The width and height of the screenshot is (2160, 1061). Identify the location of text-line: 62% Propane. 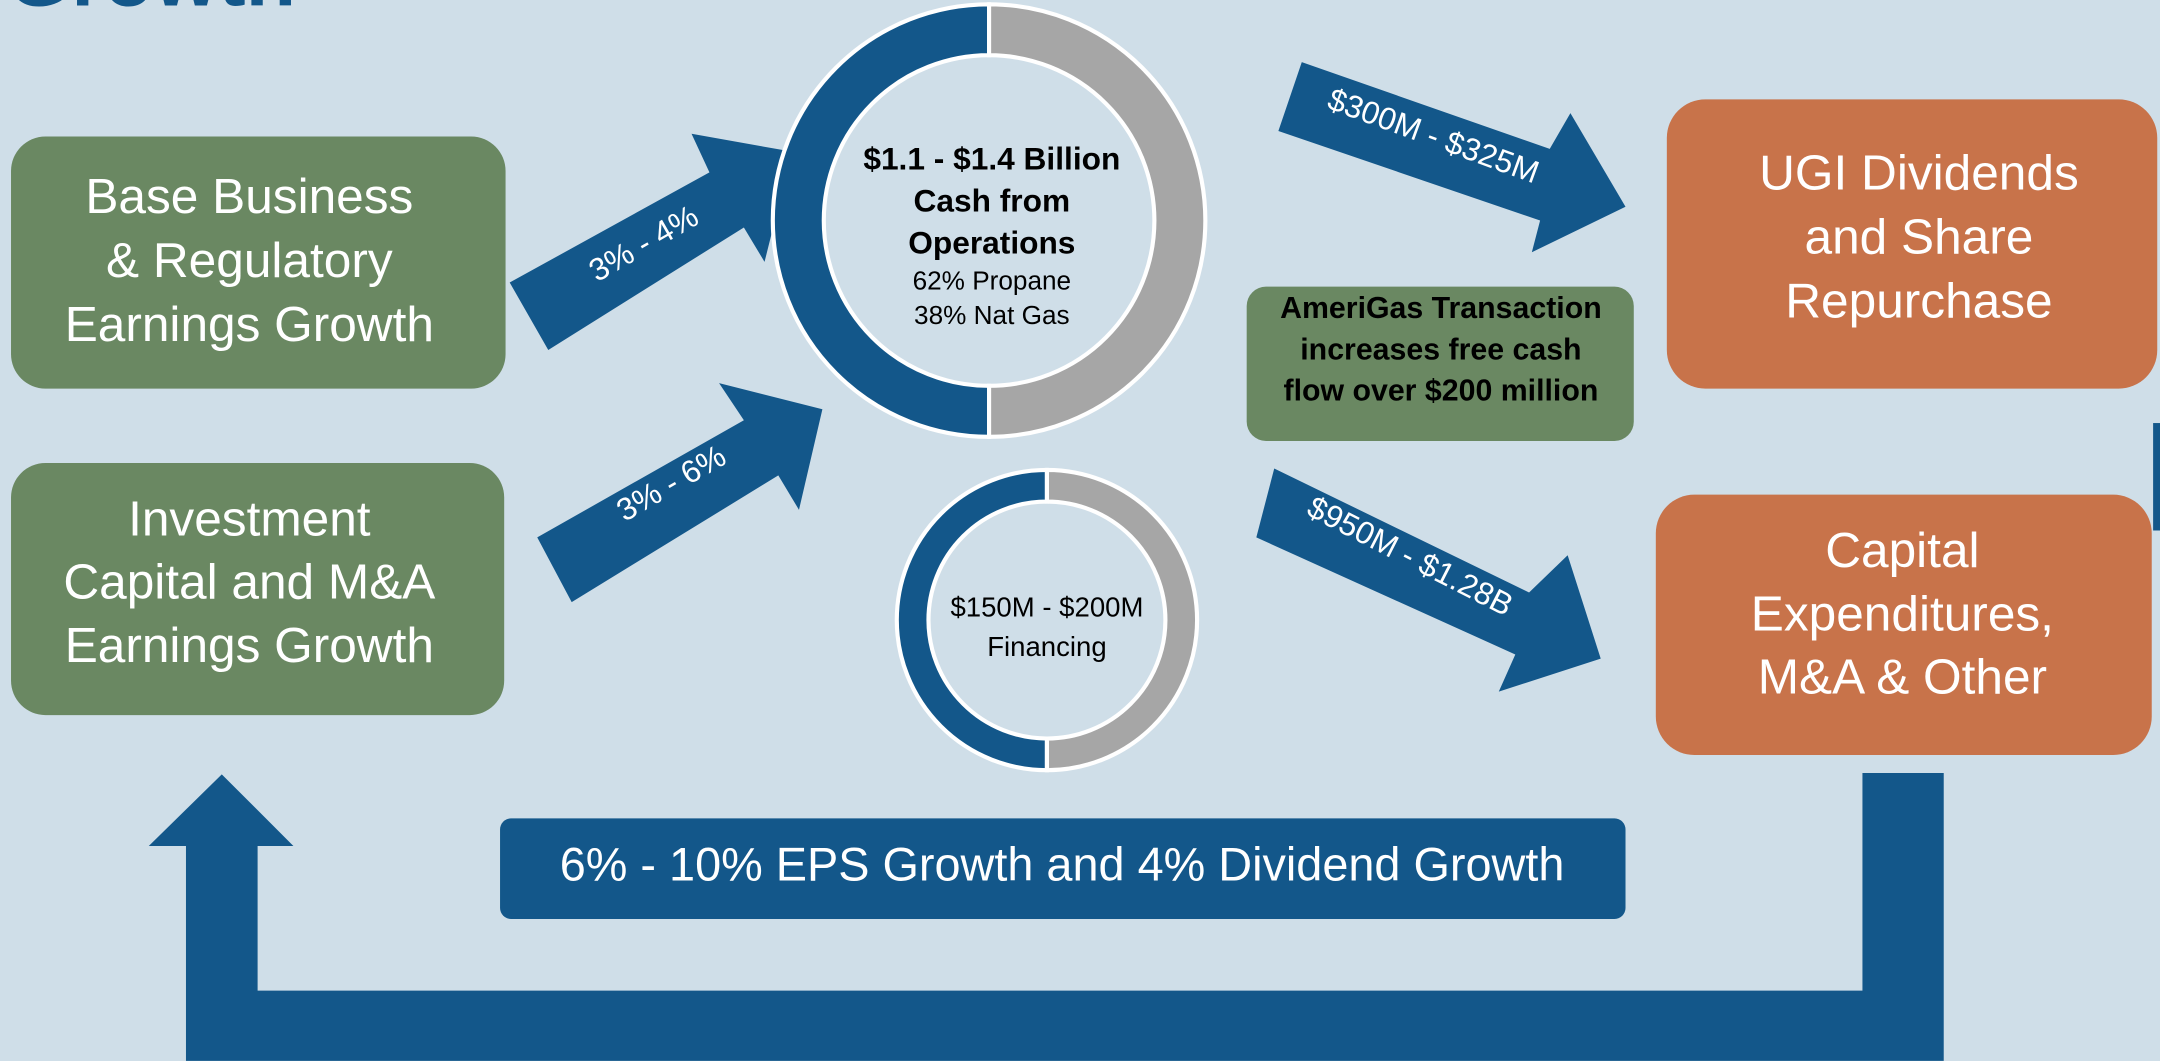
(992, 280).